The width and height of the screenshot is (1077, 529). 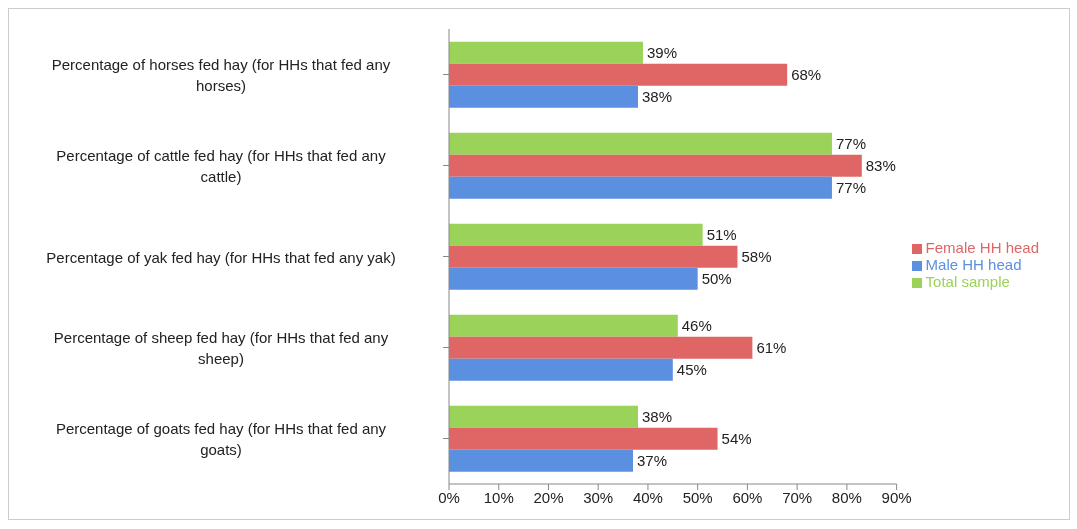 I want to click on data-label: 50%, so click(x=716, y=279).